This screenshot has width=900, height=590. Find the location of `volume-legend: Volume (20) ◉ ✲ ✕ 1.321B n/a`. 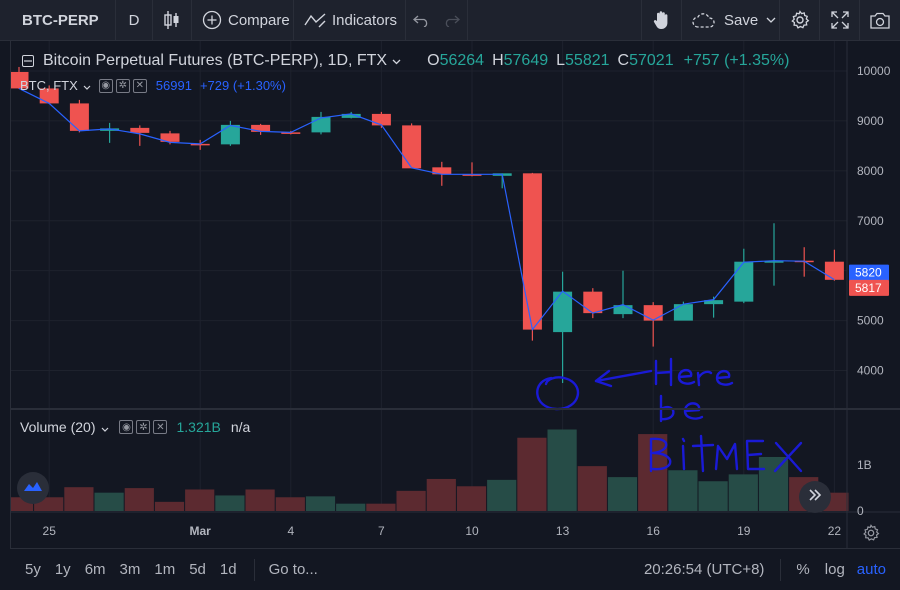

volume-legend: Volume (20) ◉ ✲ ✕ 1.321B n/a is located at coordinates (135, 427).